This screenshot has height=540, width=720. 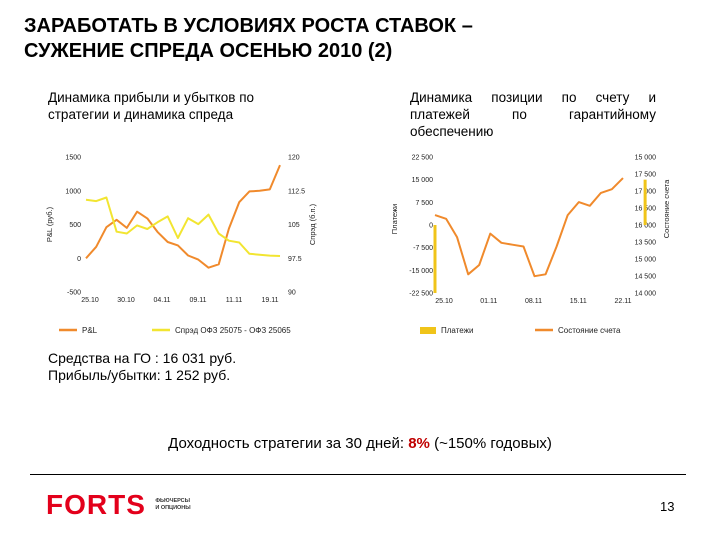 What do you see at coordinates (90, 330) in the screenshot?
I see `legend-label-pnl: P&L` at bounding box center [90, 330].